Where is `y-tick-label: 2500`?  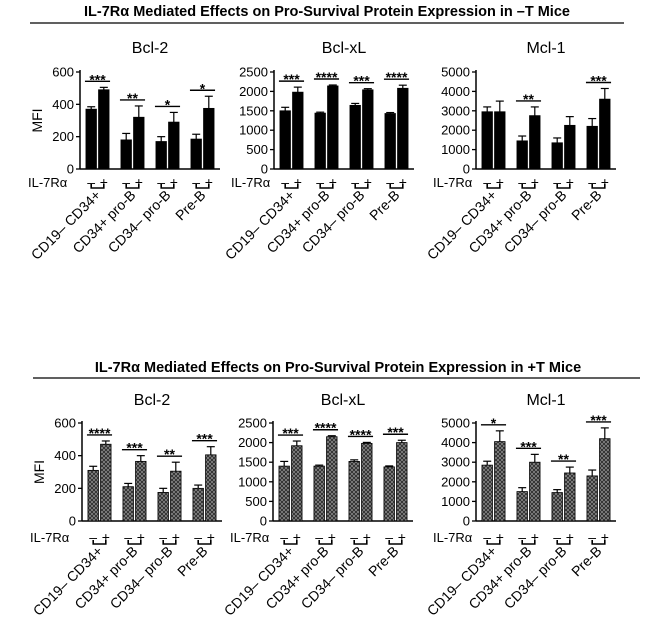 y-tick-label: 2500 is located at coordinates (252, 423).